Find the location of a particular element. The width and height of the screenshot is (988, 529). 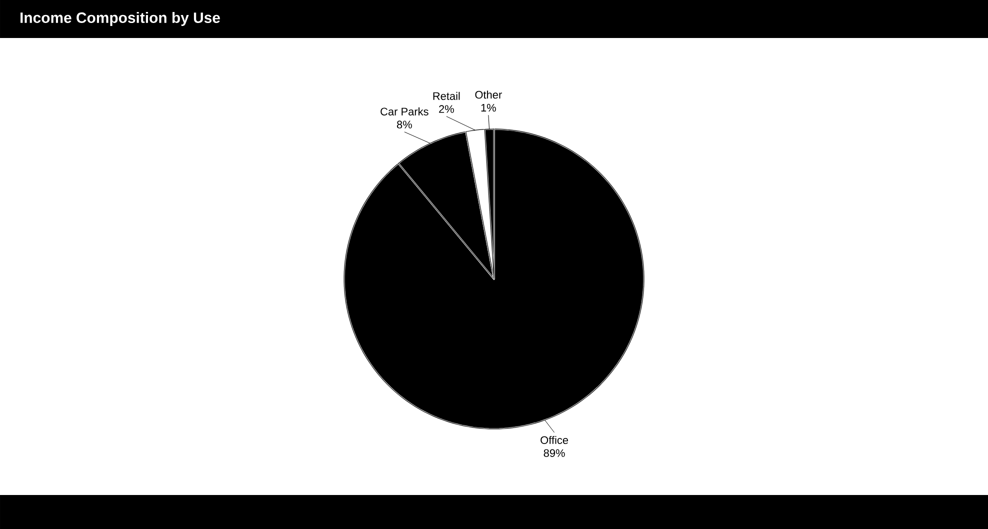

slice-label: Other is located at coordinates (488, 94).